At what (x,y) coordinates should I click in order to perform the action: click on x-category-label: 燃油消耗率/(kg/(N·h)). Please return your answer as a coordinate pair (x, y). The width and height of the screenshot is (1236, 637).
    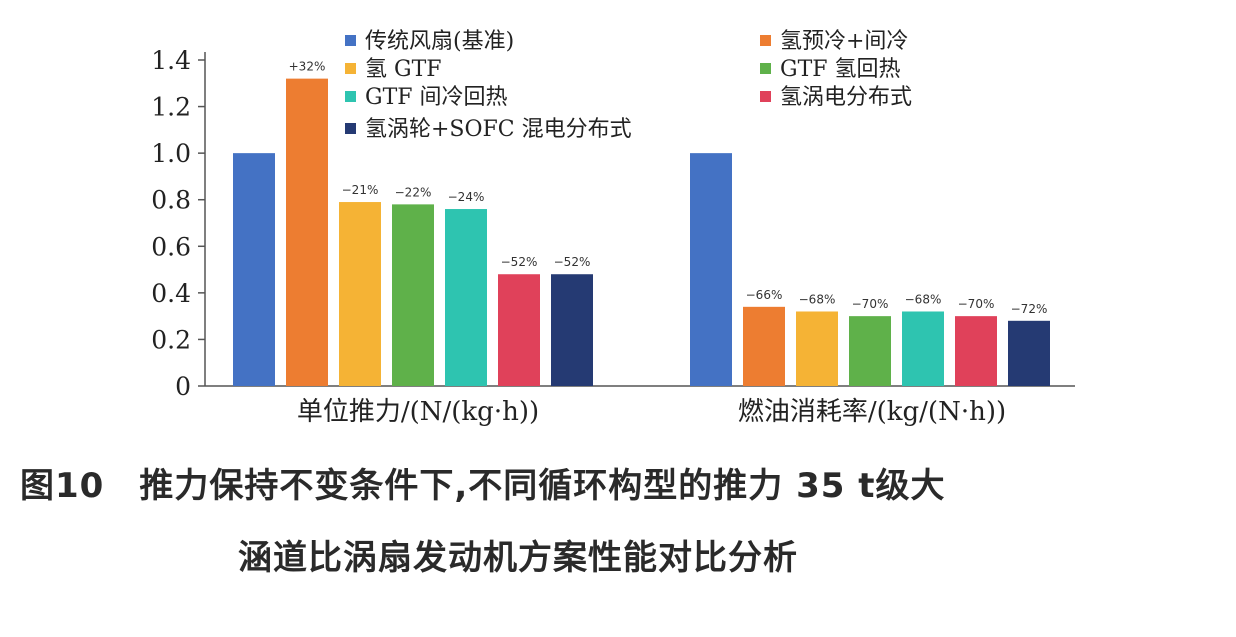
    Looking at the image, I should click on (872, 412).